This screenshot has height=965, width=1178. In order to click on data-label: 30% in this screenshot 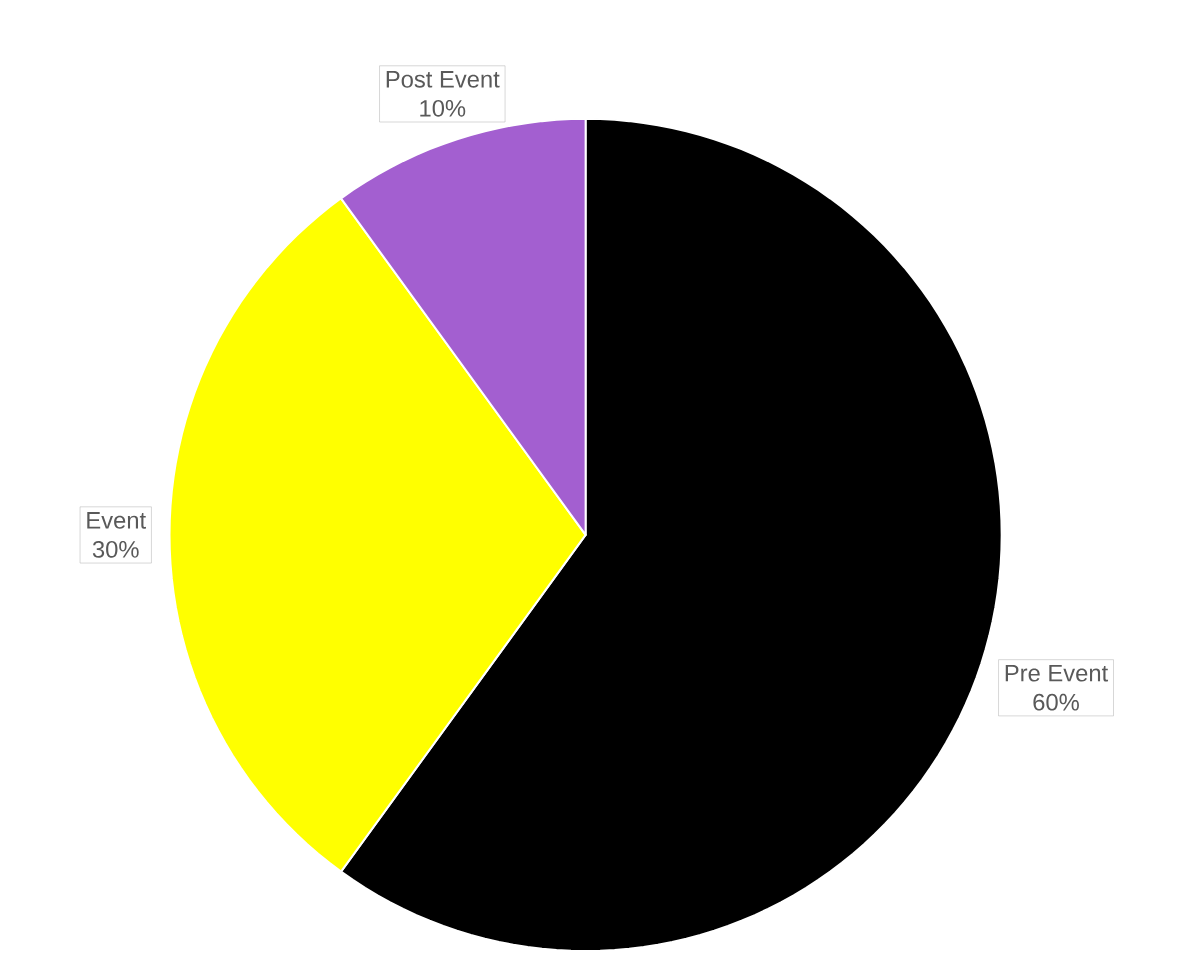, I will do `click(115, 549)`.